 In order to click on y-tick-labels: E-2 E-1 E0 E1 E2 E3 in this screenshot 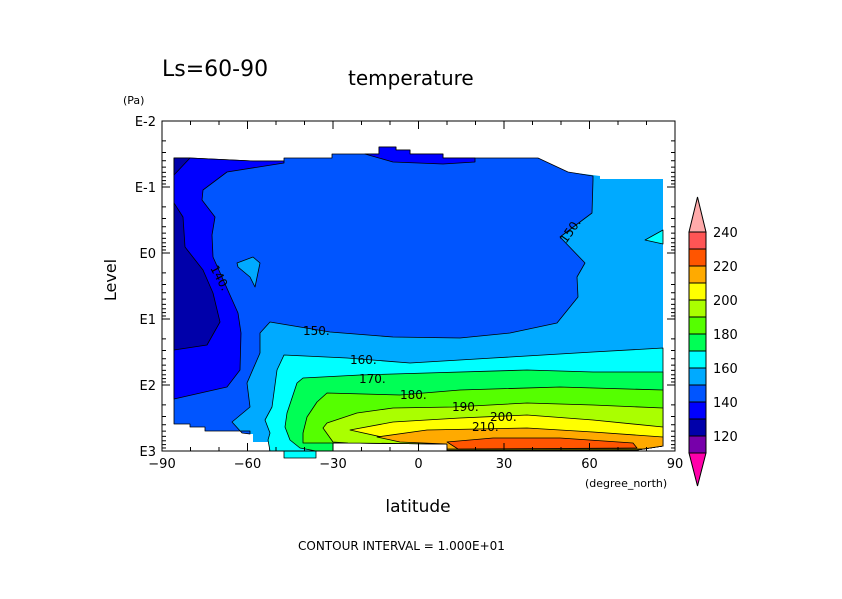, I will do `click(145, 287)`.